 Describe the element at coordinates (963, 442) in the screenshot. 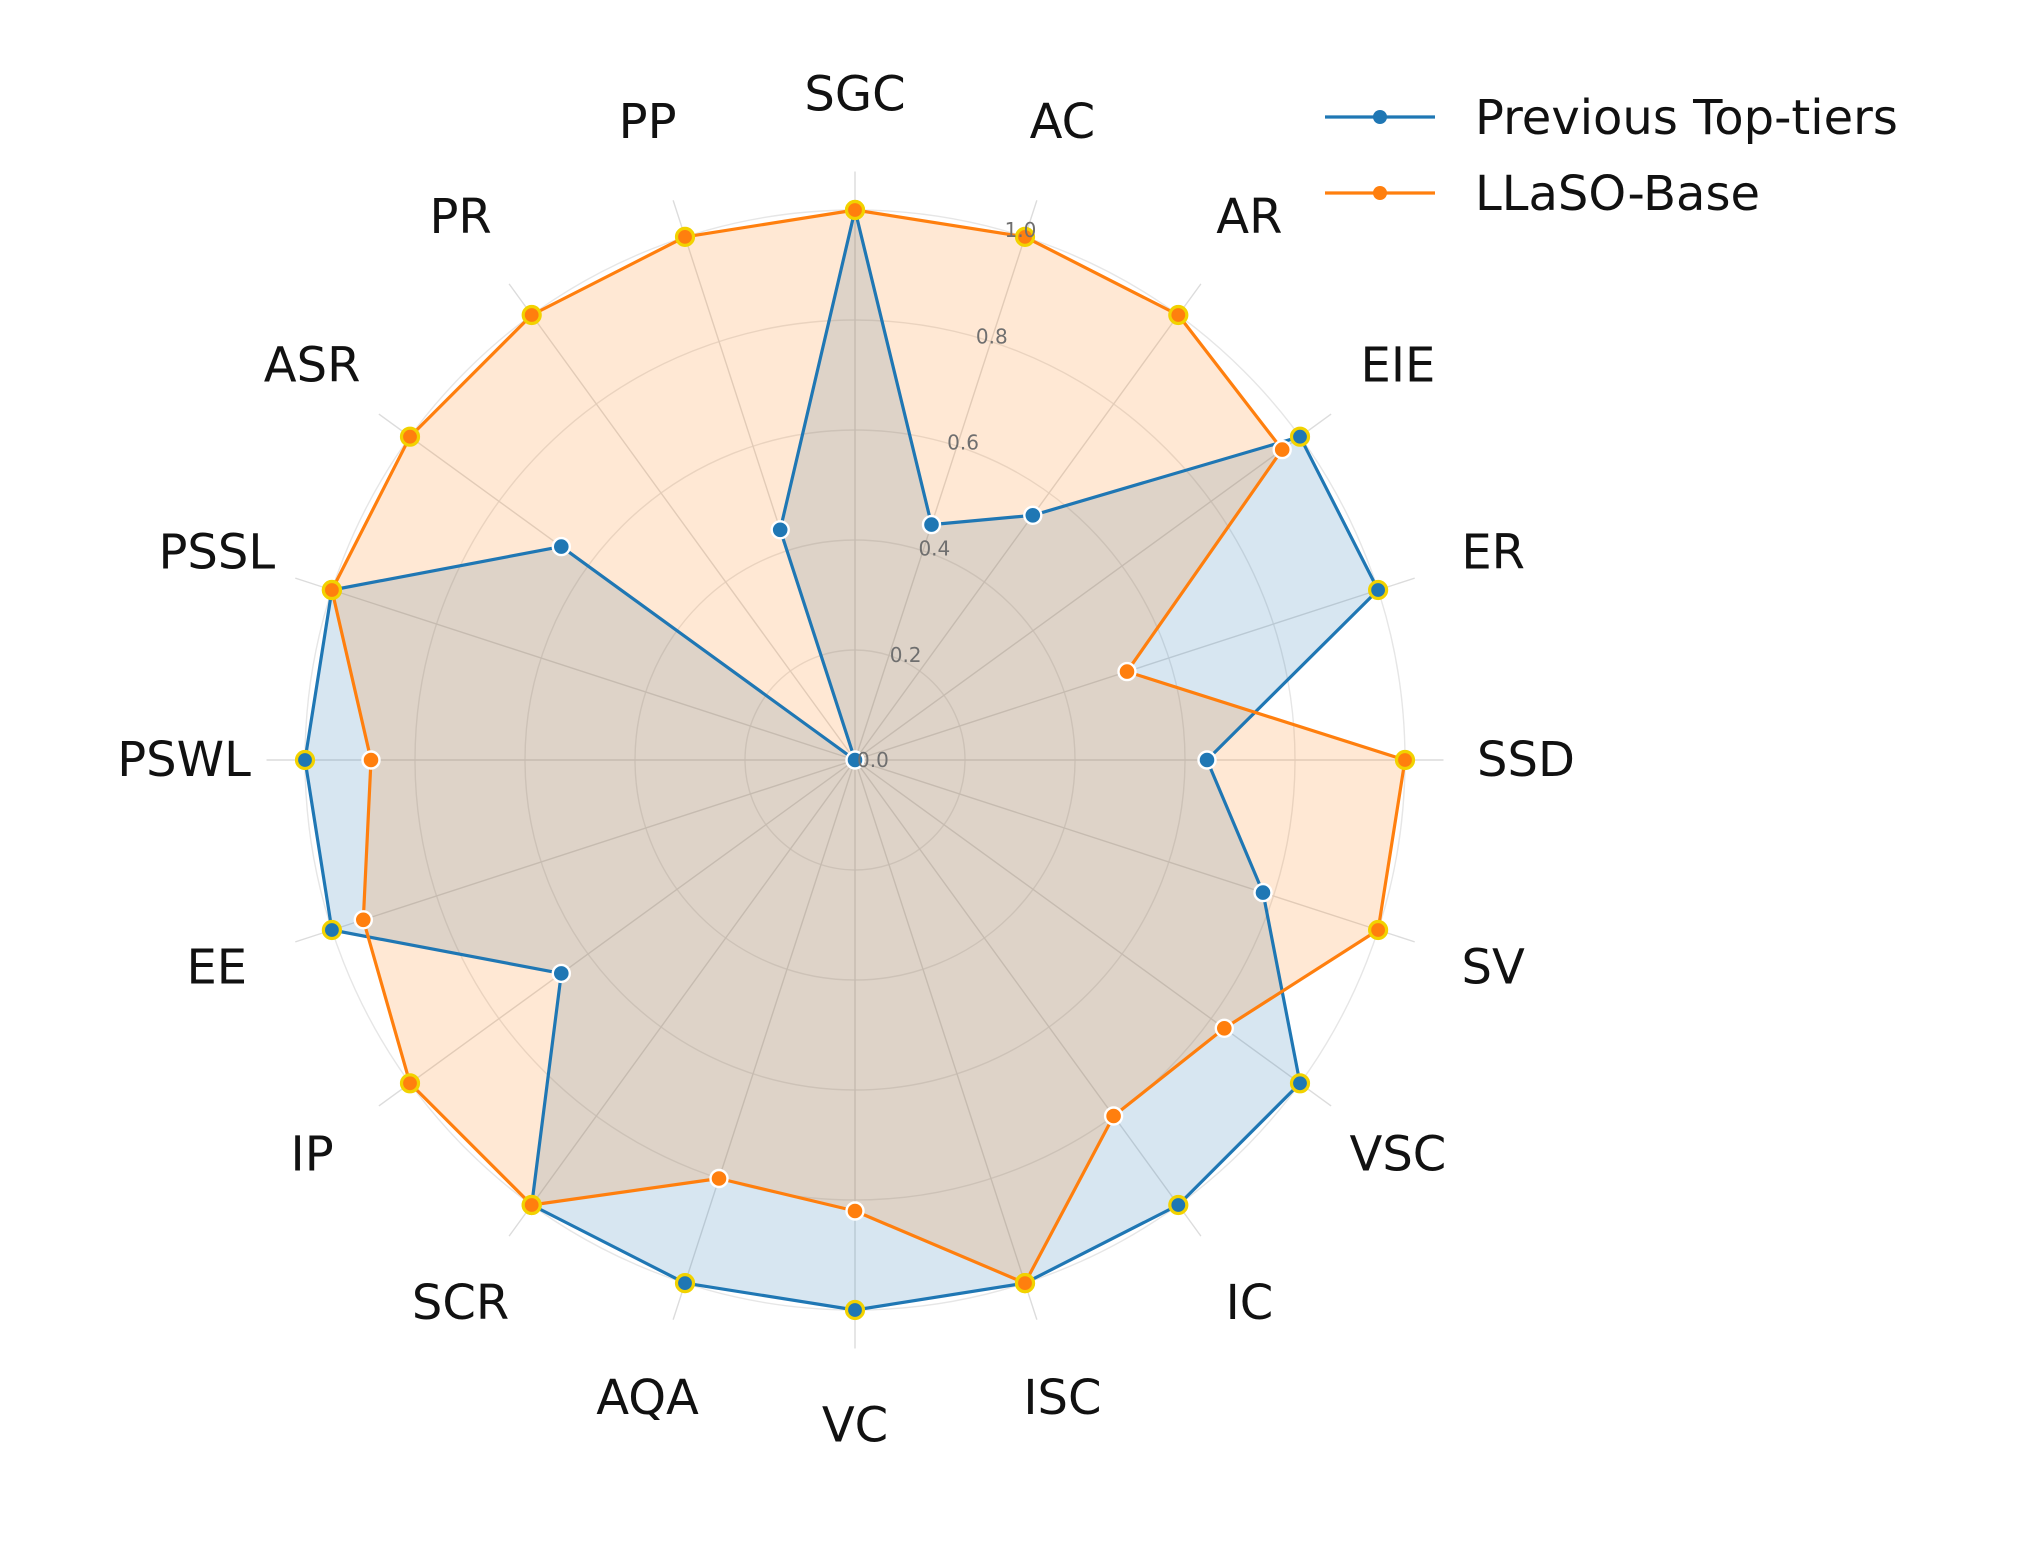

I see `radial-tick-label: 0.6` at that location.